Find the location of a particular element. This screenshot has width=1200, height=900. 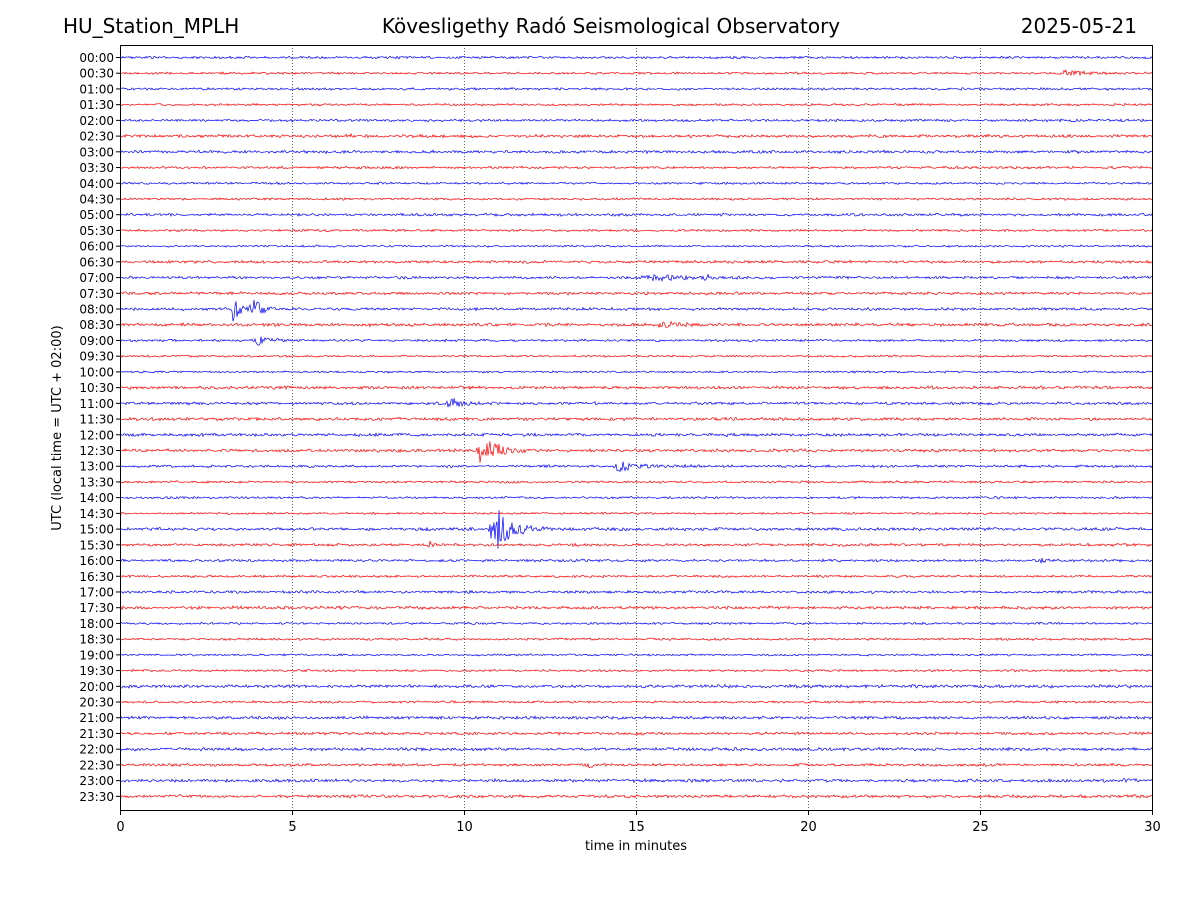

row-time-label: 15:00 is located at coordinates (96, 530).